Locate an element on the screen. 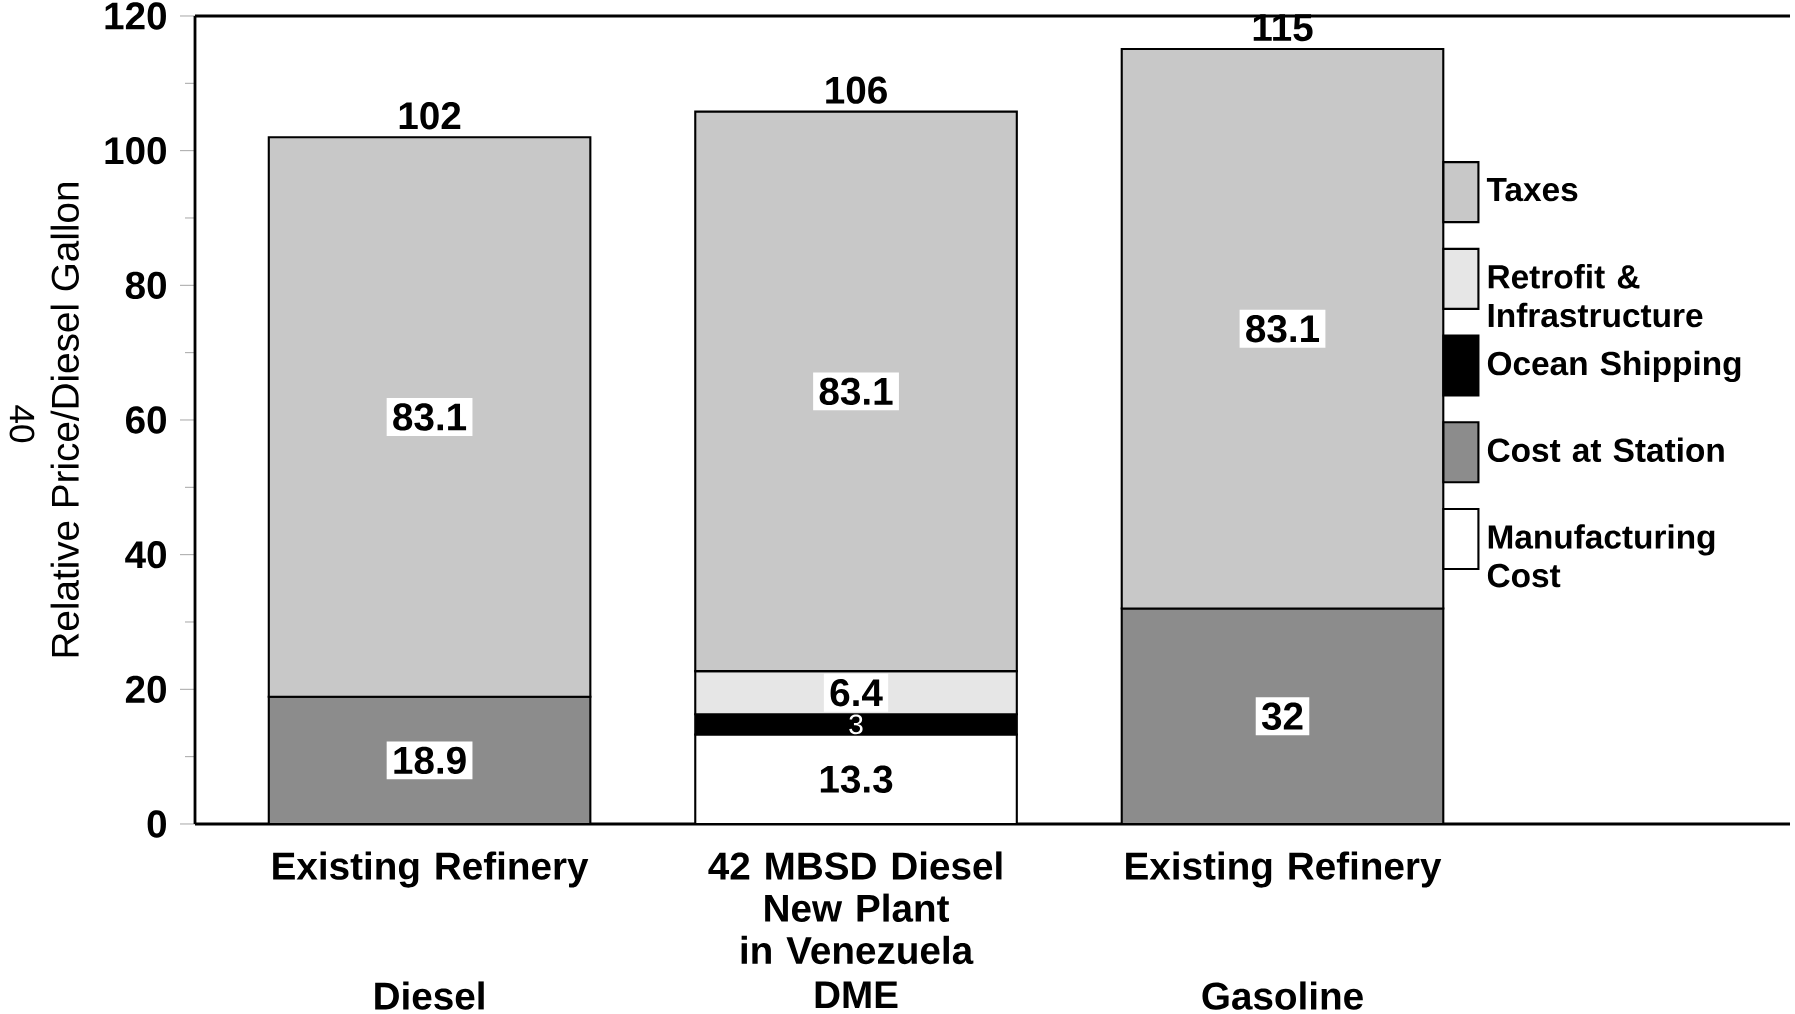 The image size is (1795, 1014). legend-label: Retrofit & Infrastructure is located at coordinates (1595, 296).